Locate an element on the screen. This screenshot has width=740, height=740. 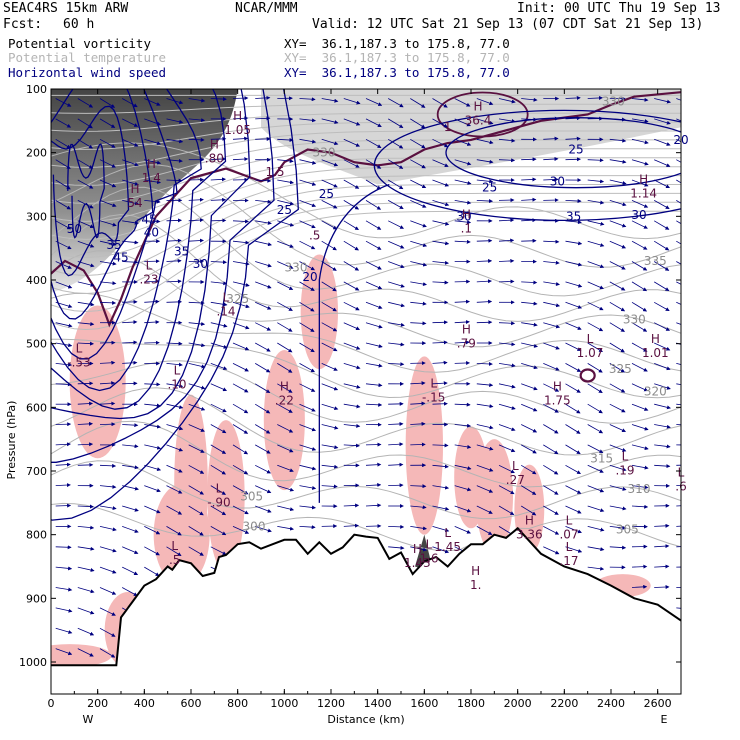
extremum-marker: L is located at coordinates (447, 533).